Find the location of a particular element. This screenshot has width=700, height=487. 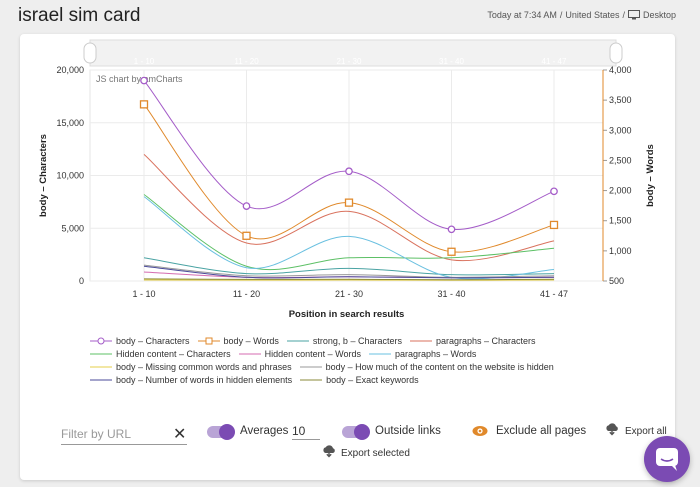

legend-item: strong, b – Characters is located at coordinates (344, 341).